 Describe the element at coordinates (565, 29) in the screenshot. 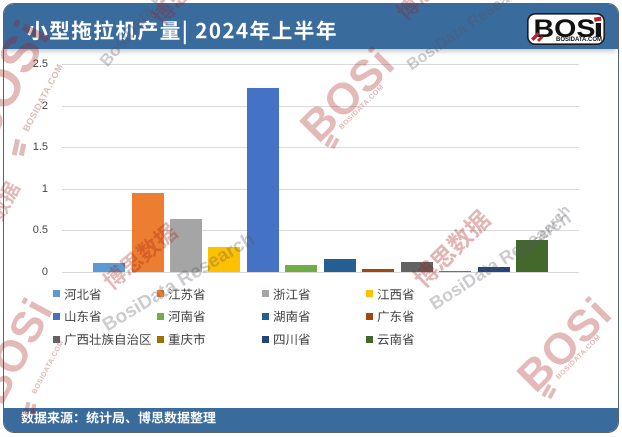

I see `svg-text: BOS` at that location.